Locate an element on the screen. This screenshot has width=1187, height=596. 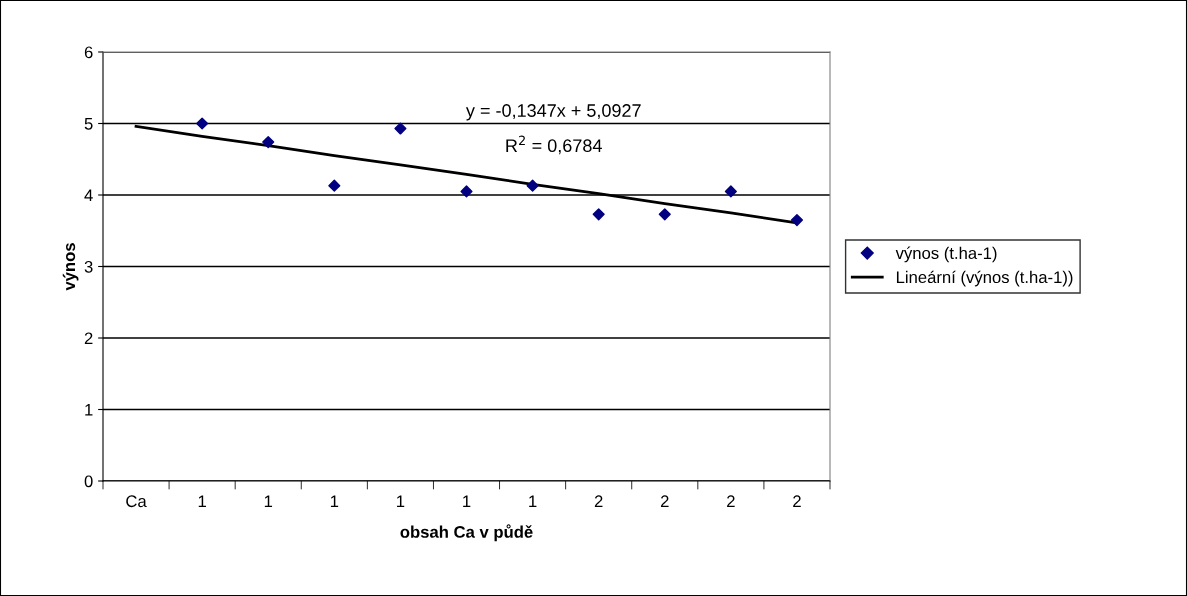
y-tick-label: 2 is located at coordinates (88, 338).